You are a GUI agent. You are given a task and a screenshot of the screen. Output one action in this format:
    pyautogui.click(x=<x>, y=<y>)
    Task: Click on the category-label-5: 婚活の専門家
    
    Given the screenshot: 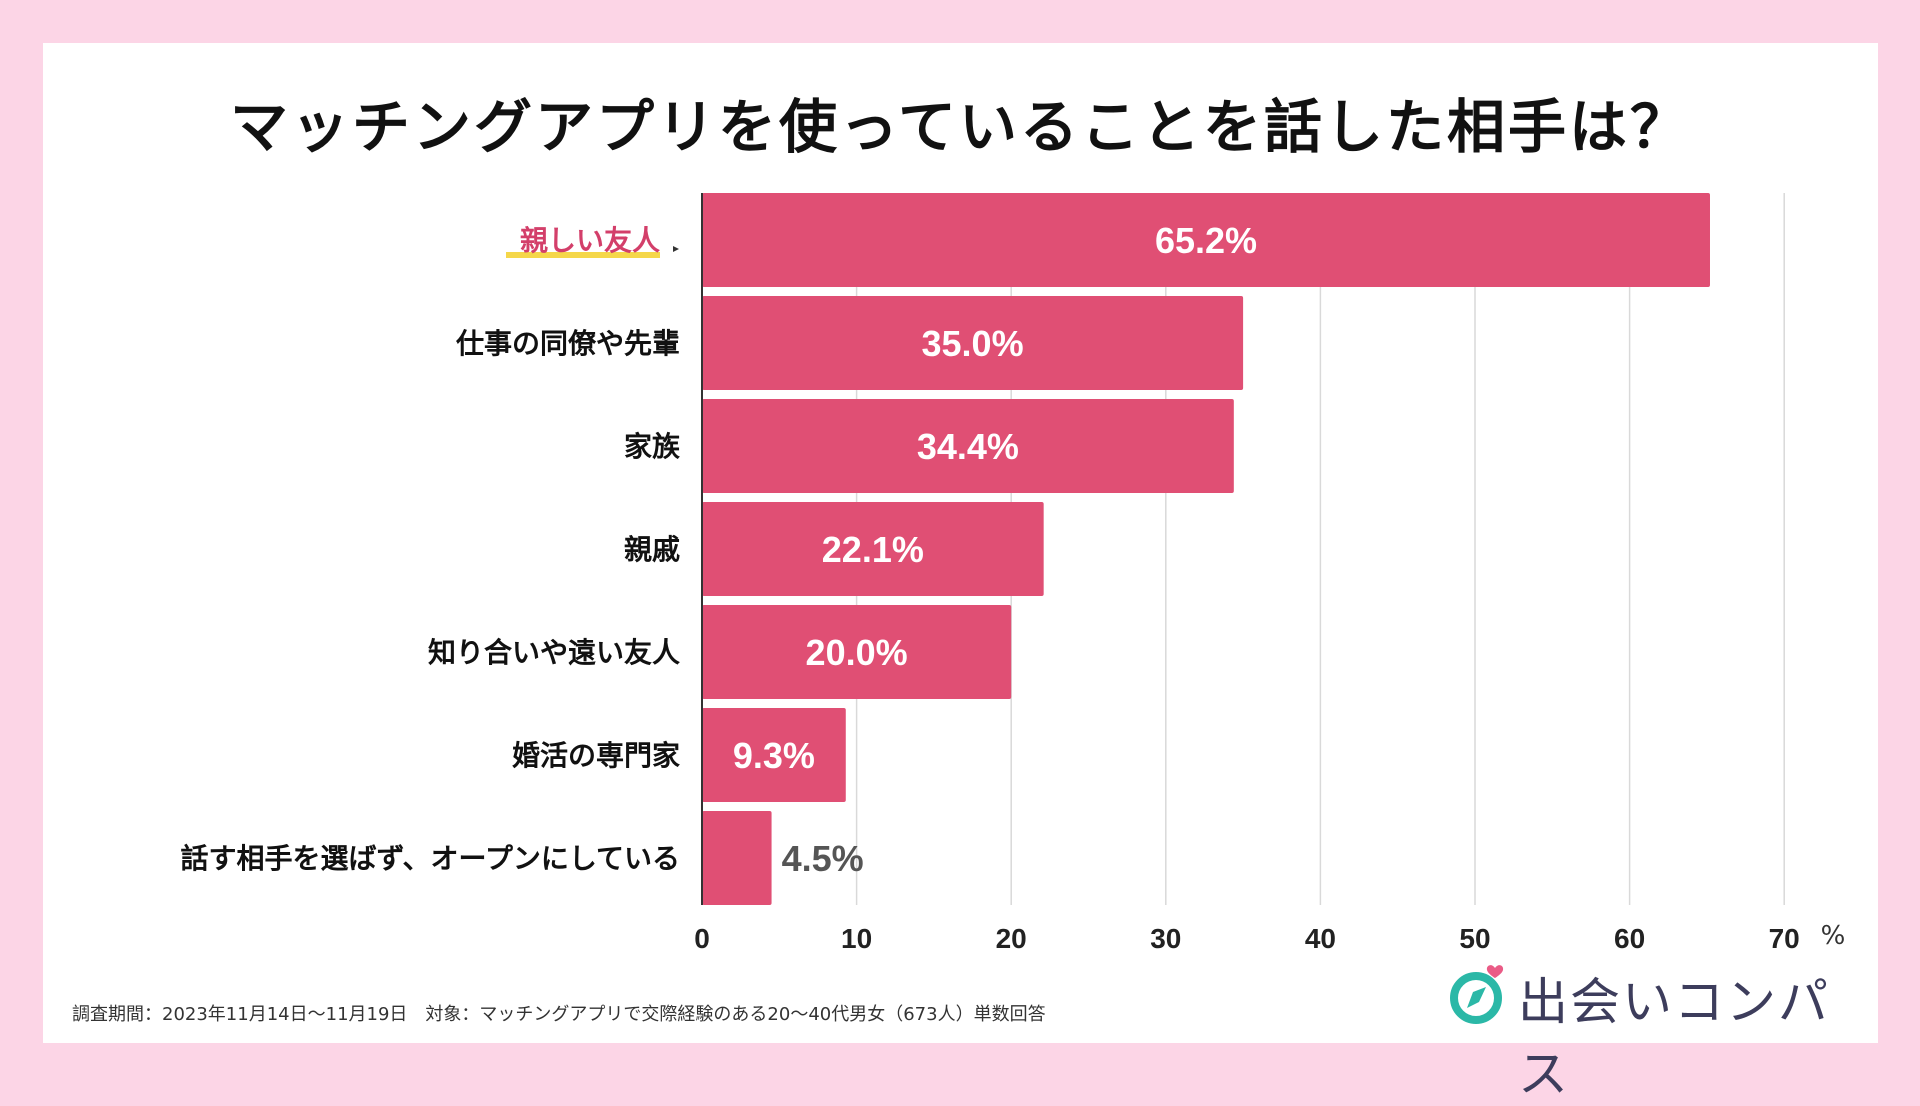 What is the action you would take?
    pyautogui.click(x=596, y=755)
    